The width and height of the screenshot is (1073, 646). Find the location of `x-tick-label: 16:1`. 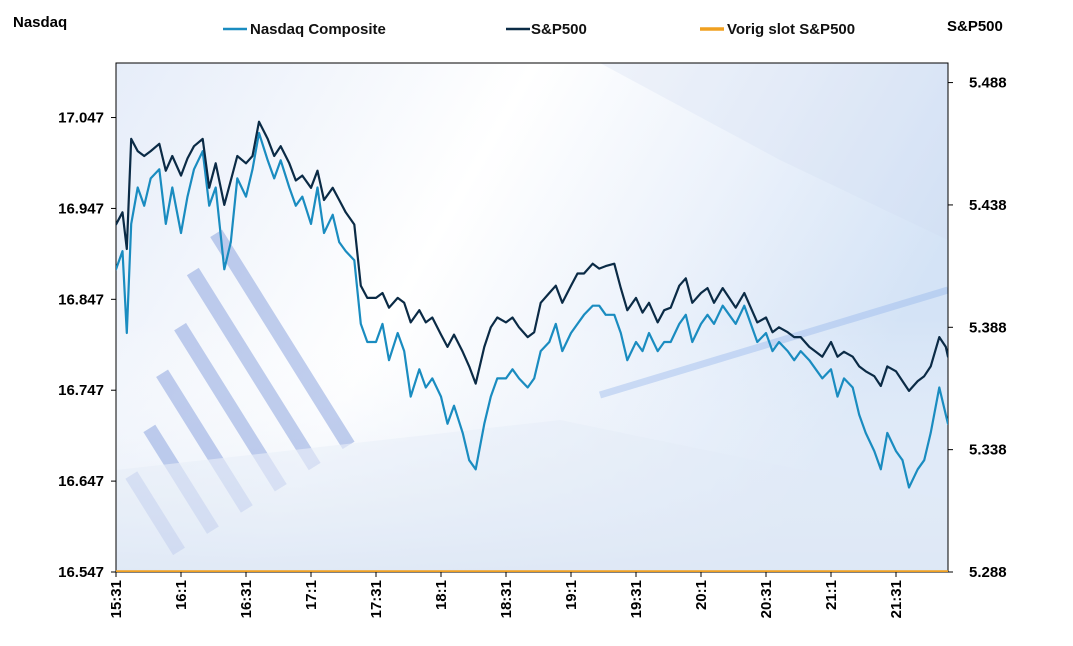

x-tick-label: 16:1 is located at coordinates (181, 595).